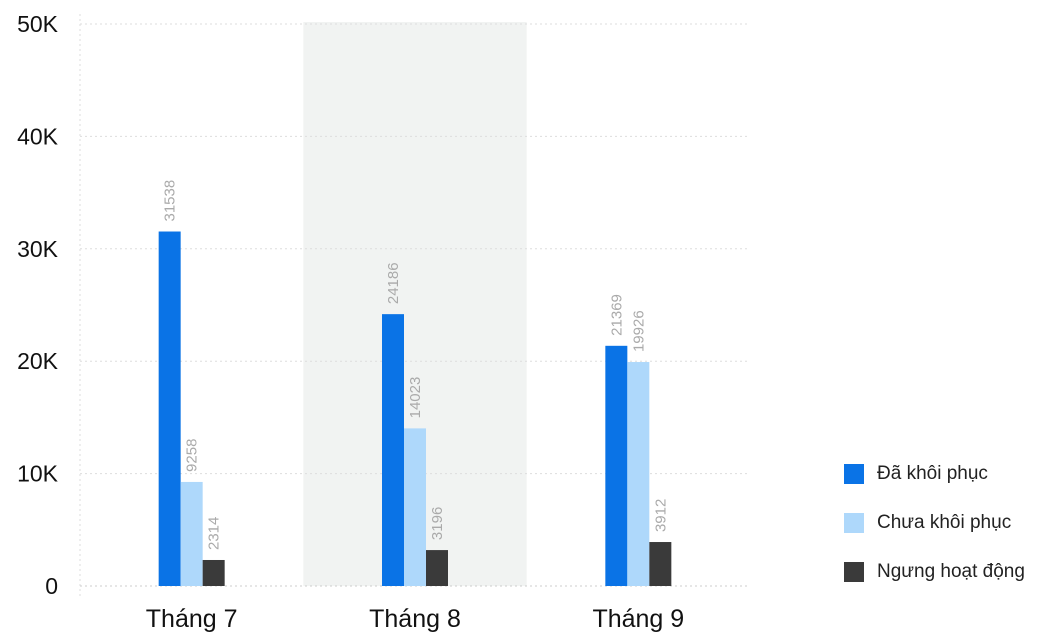 The height and width of the screenshot is (634, 1056). I want to click on bar-value-label: 2314, so click(214, 533).